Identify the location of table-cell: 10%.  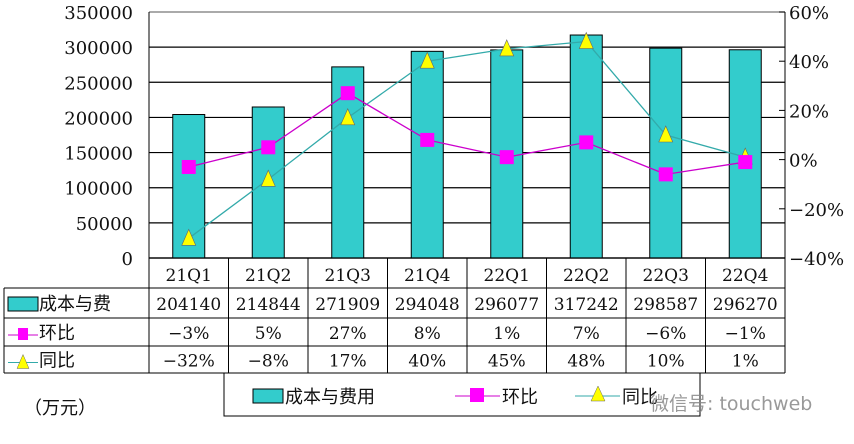
(666, 362).